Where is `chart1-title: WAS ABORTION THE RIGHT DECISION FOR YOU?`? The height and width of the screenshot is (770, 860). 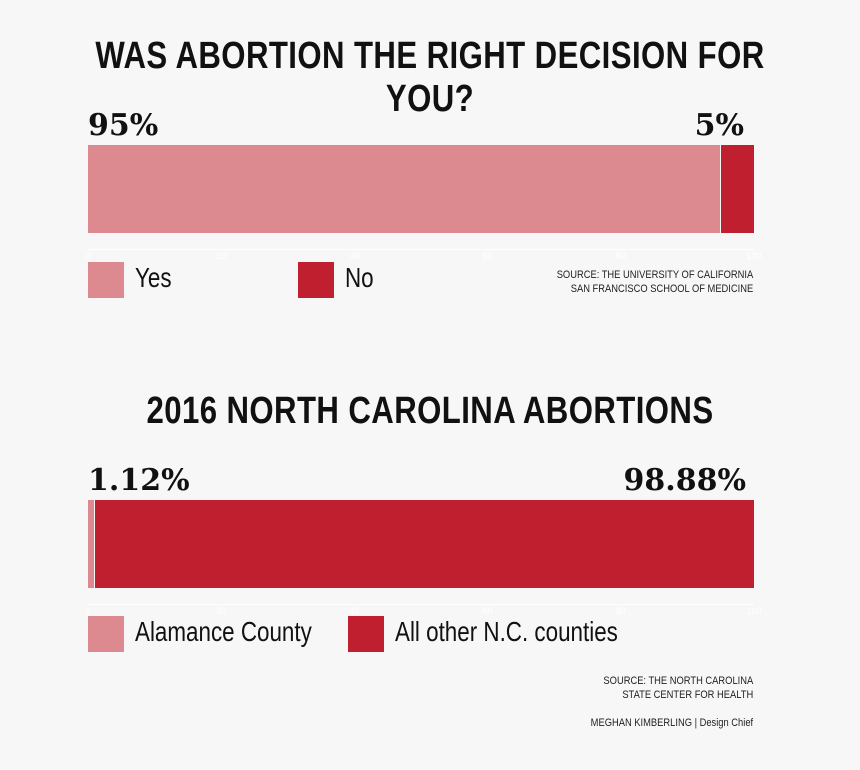
chart1-title: WAS ABORTION THE RIGHT DECISION FOR YOU? is located at coordinates (430, 77).